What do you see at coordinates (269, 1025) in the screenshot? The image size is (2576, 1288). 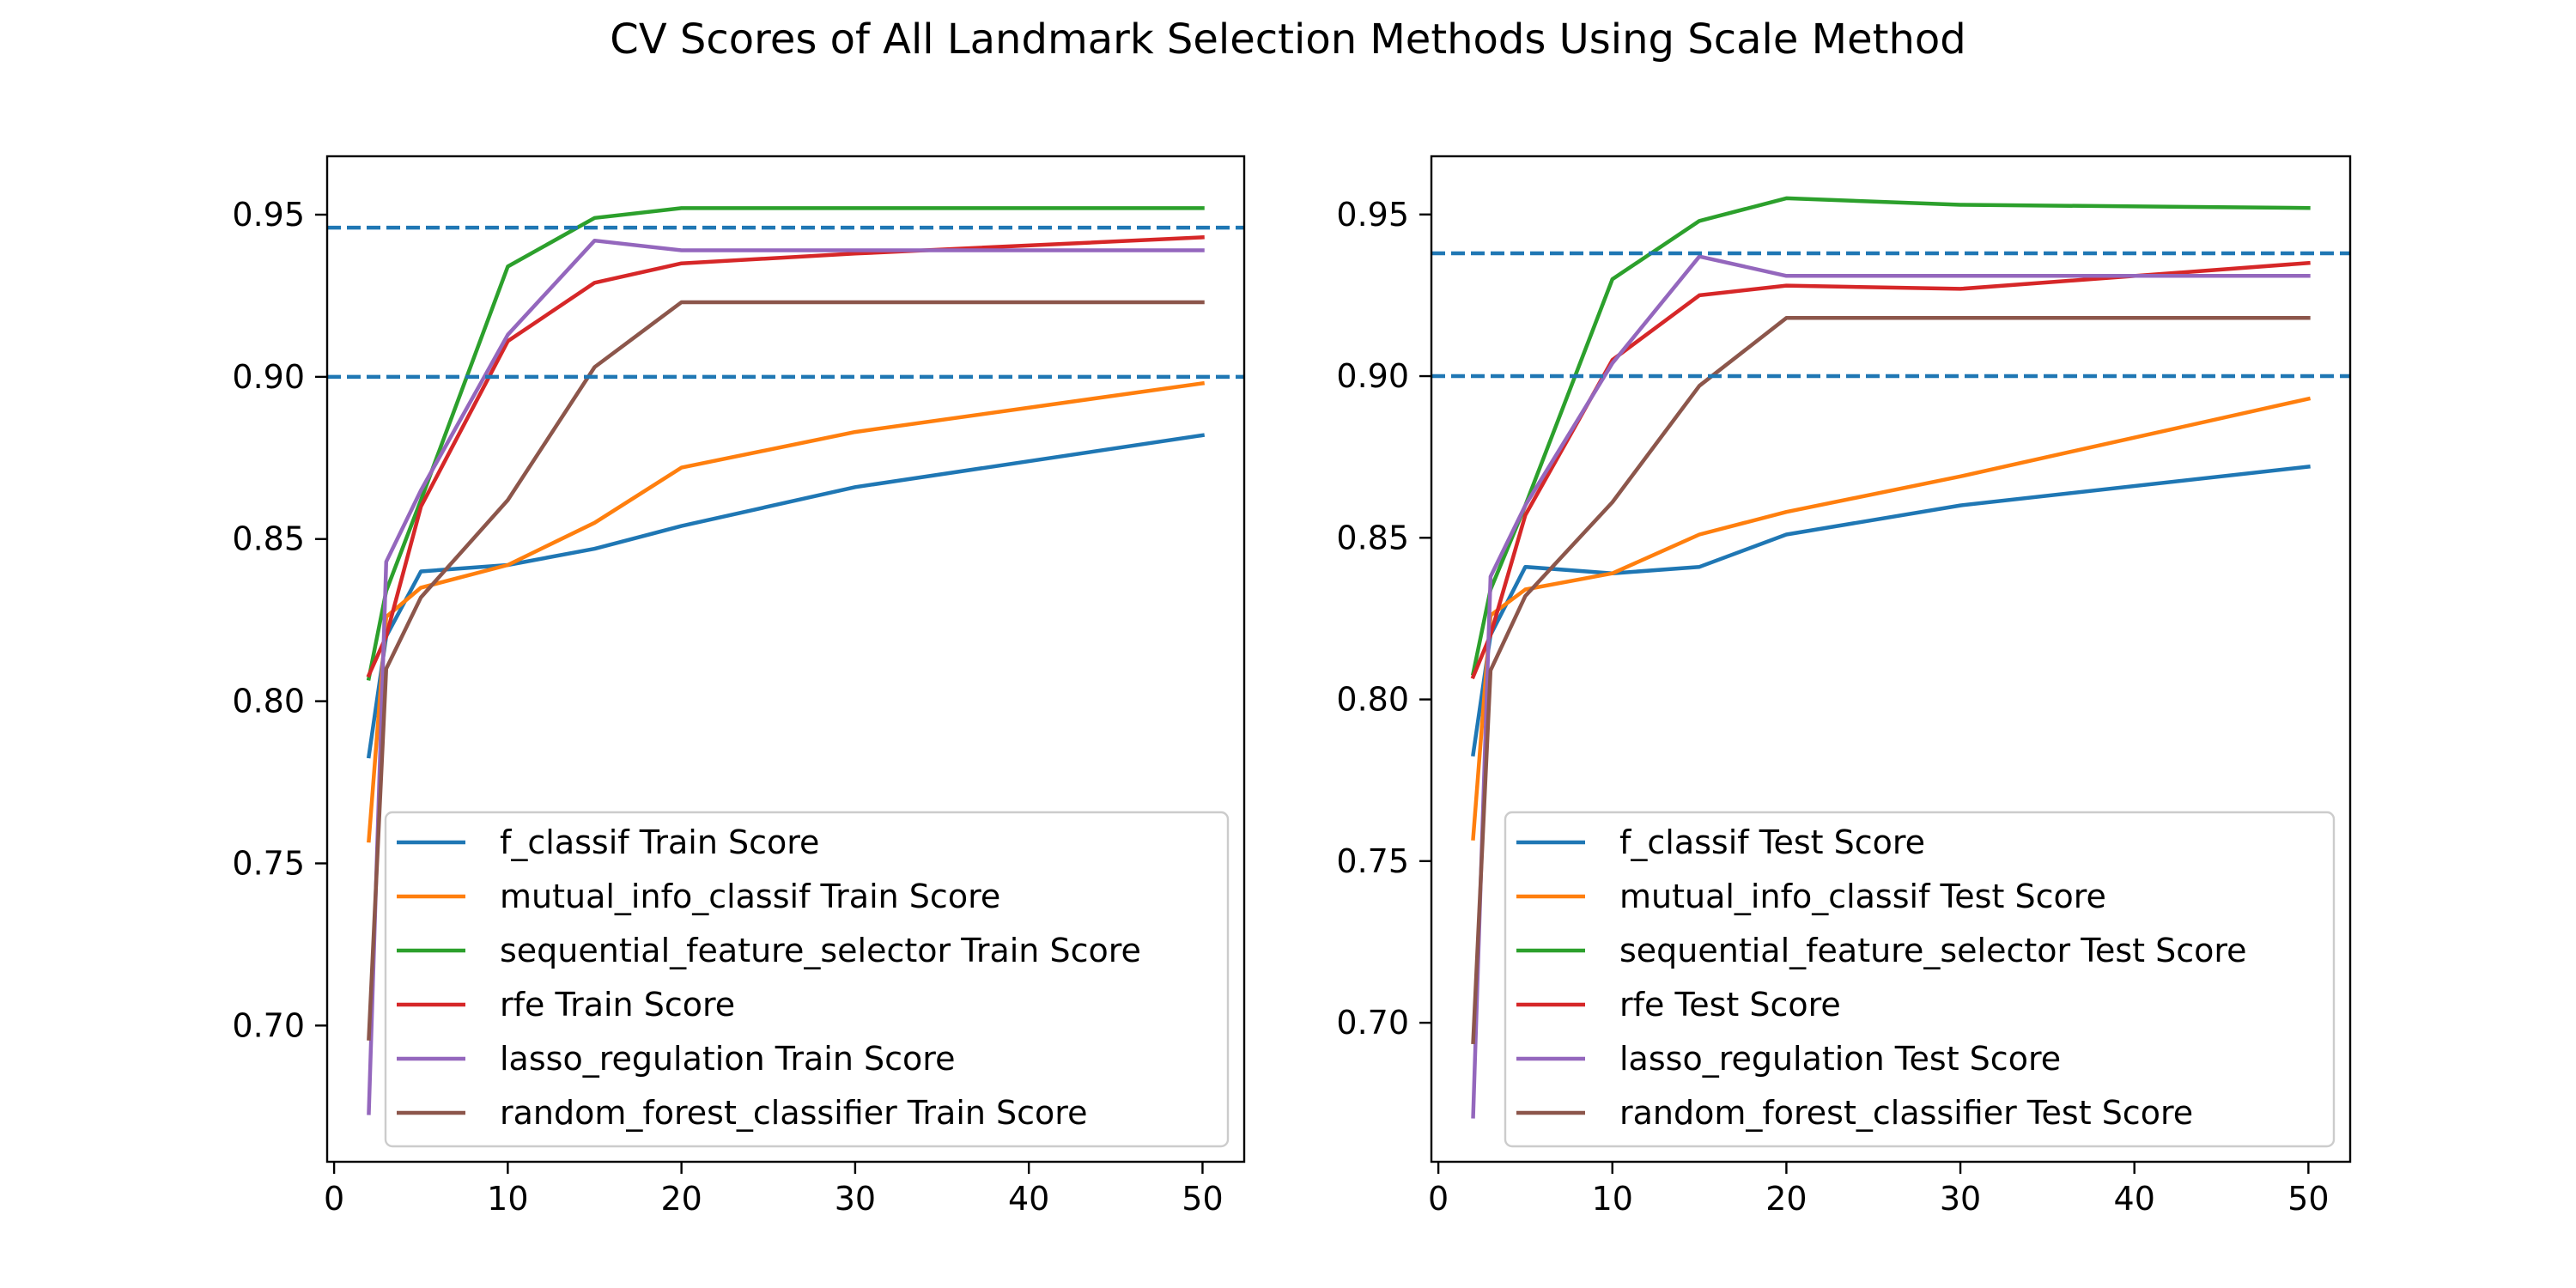 I see `train-y-tick-label: 0.70` at bounding box center [269, 1025].